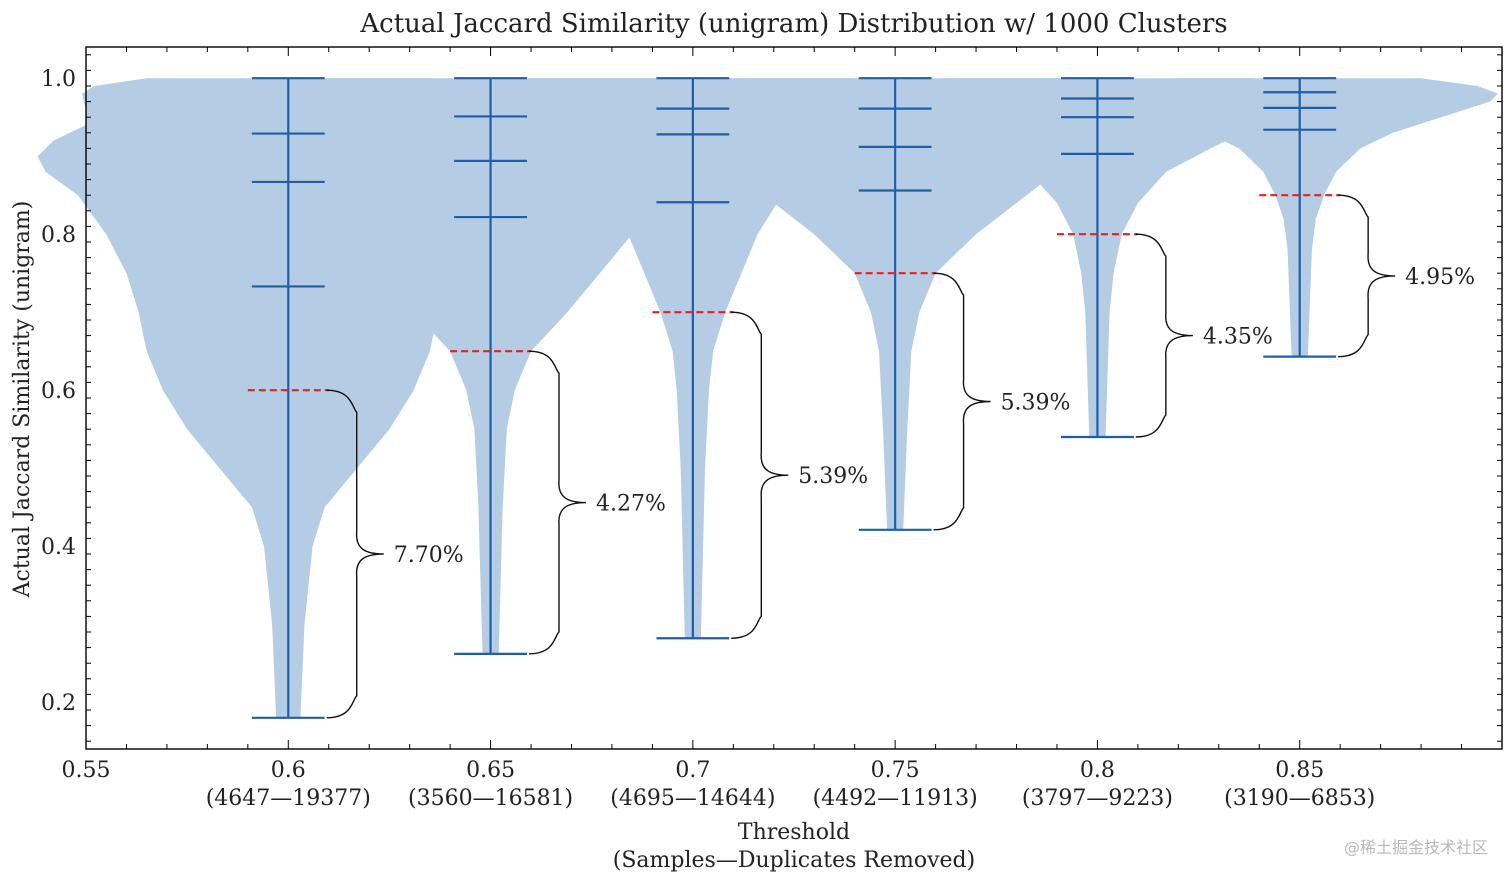 Image resolution: width=1512 pixels, height=882 pixels. What do you see at coordinates (1097, 798) in the screenshot?
I see `x-tick-counts-4: (3797—9223)` at bounding box center [1097, 798].